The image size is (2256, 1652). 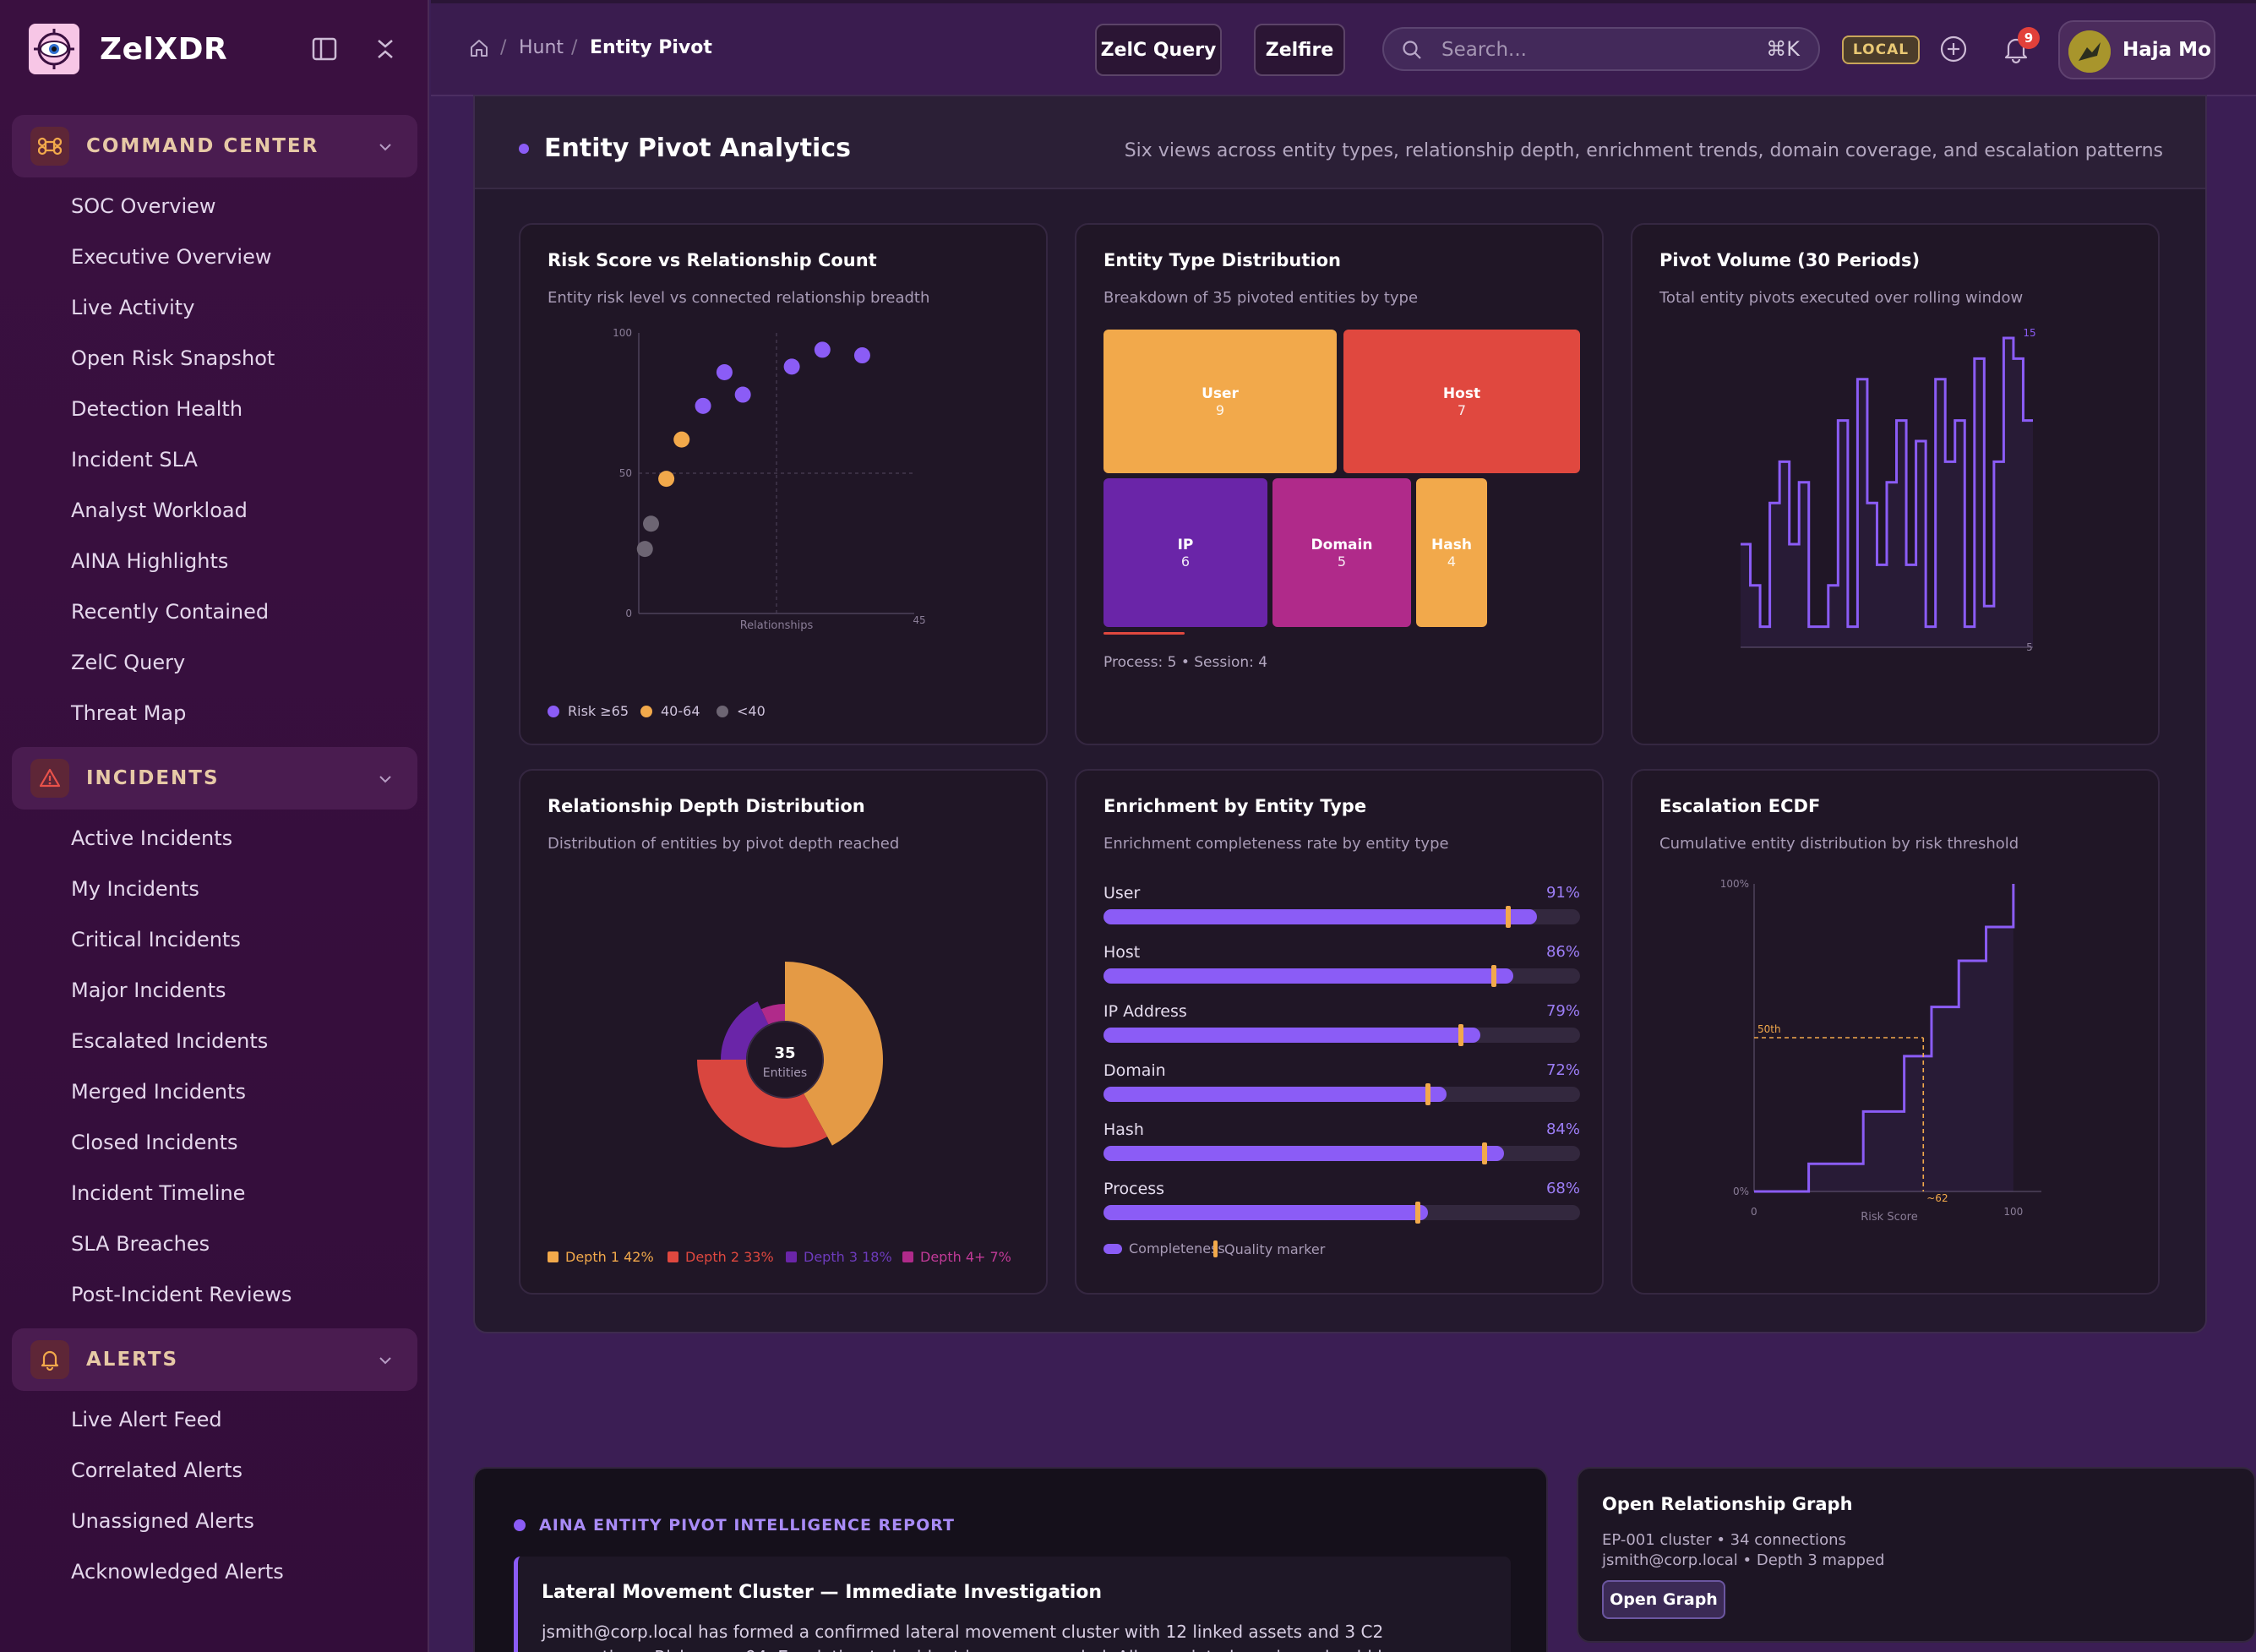 I want to click on legend-quality-marker: Quality marker, so click(x=1269, y=1249).